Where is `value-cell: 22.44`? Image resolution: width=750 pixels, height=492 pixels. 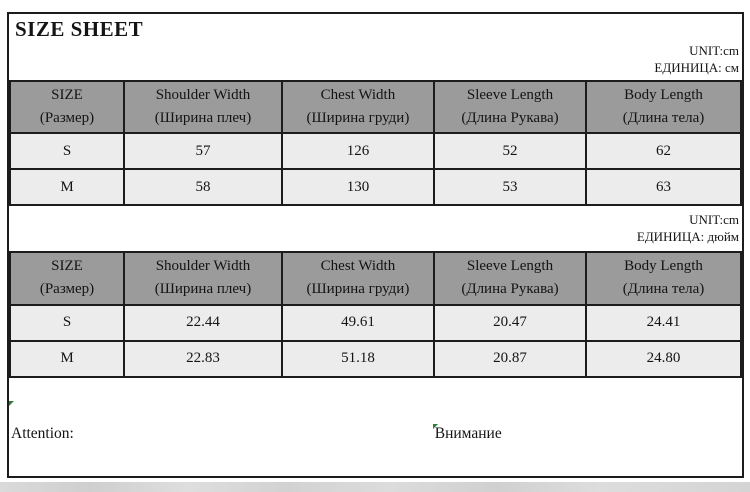
value-cell: 22.44 is located at coordinates (203, 322).